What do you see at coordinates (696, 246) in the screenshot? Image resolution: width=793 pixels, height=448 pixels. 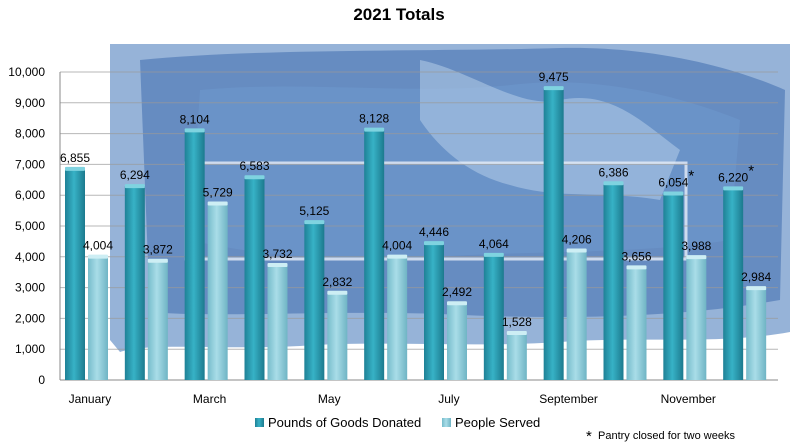 I see `data-label: 3,988` at bounding box center [696, 246].